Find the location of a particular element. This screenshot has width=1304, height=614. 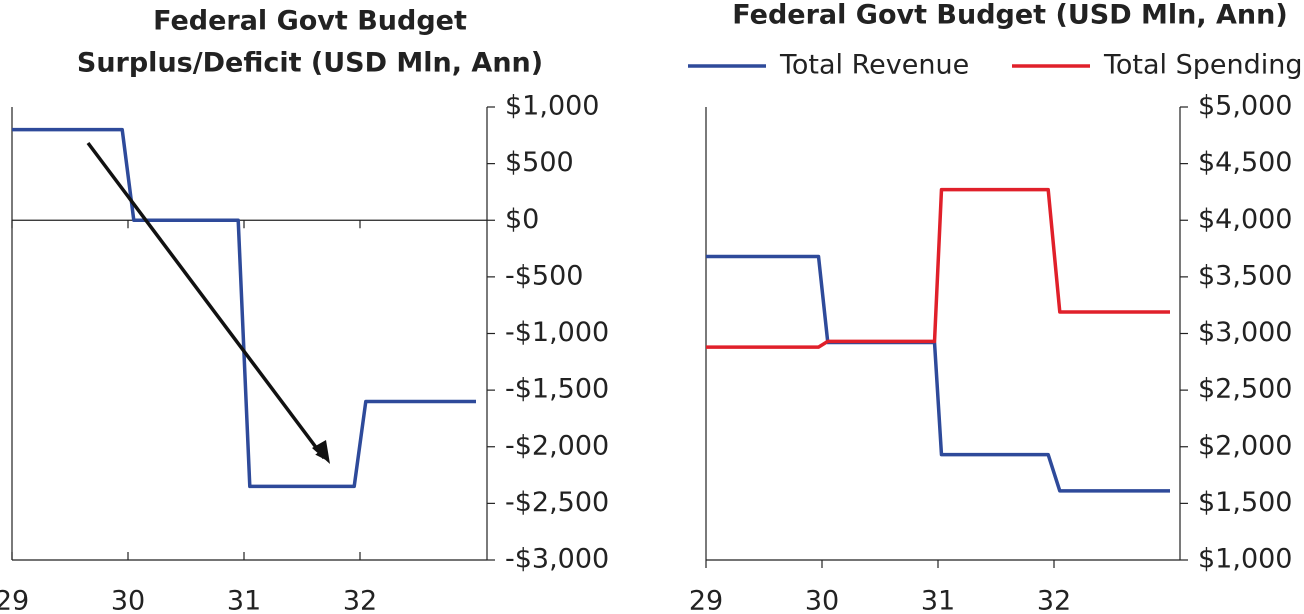

y-tick-label: $2,500 is located at coordinates (1245, 389).